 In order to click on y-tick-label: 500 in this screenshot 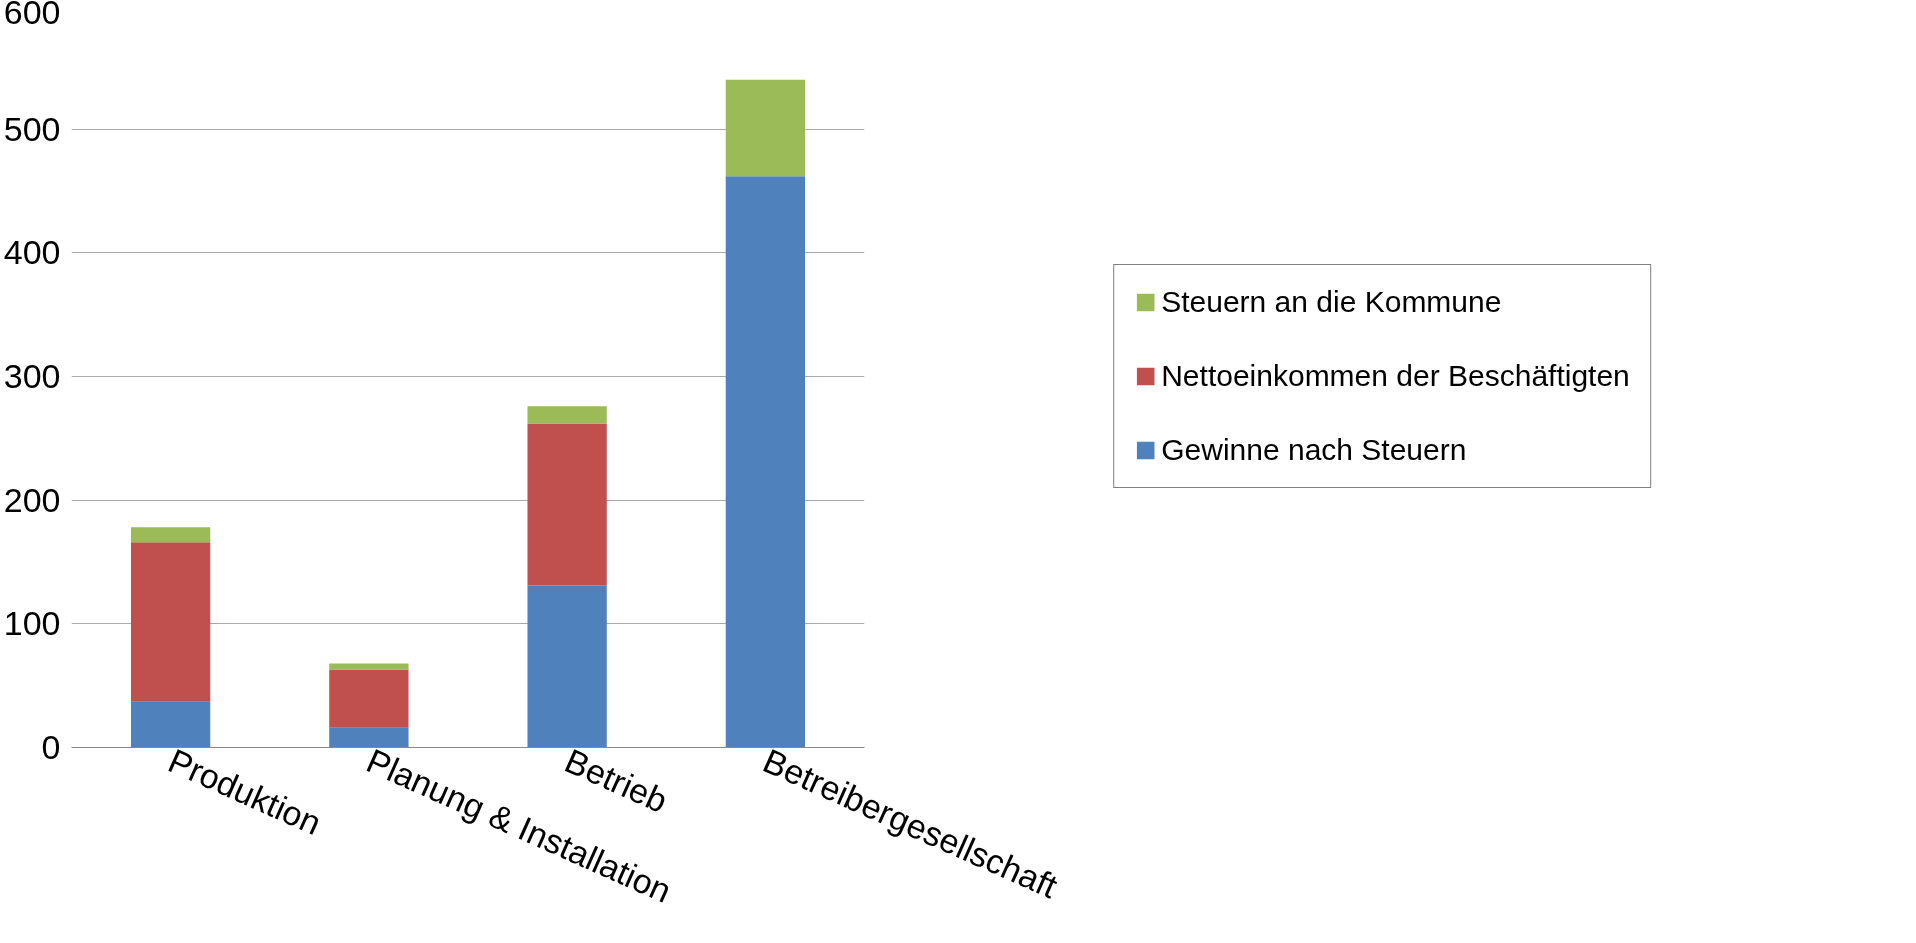, I will do `click(32, 128)`.